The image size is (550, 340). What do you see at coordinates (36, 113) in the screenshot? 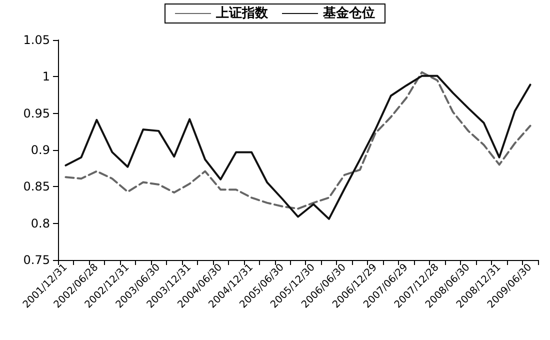
I see `y-tick-label: 0.95` at bounding box center [36, 113].